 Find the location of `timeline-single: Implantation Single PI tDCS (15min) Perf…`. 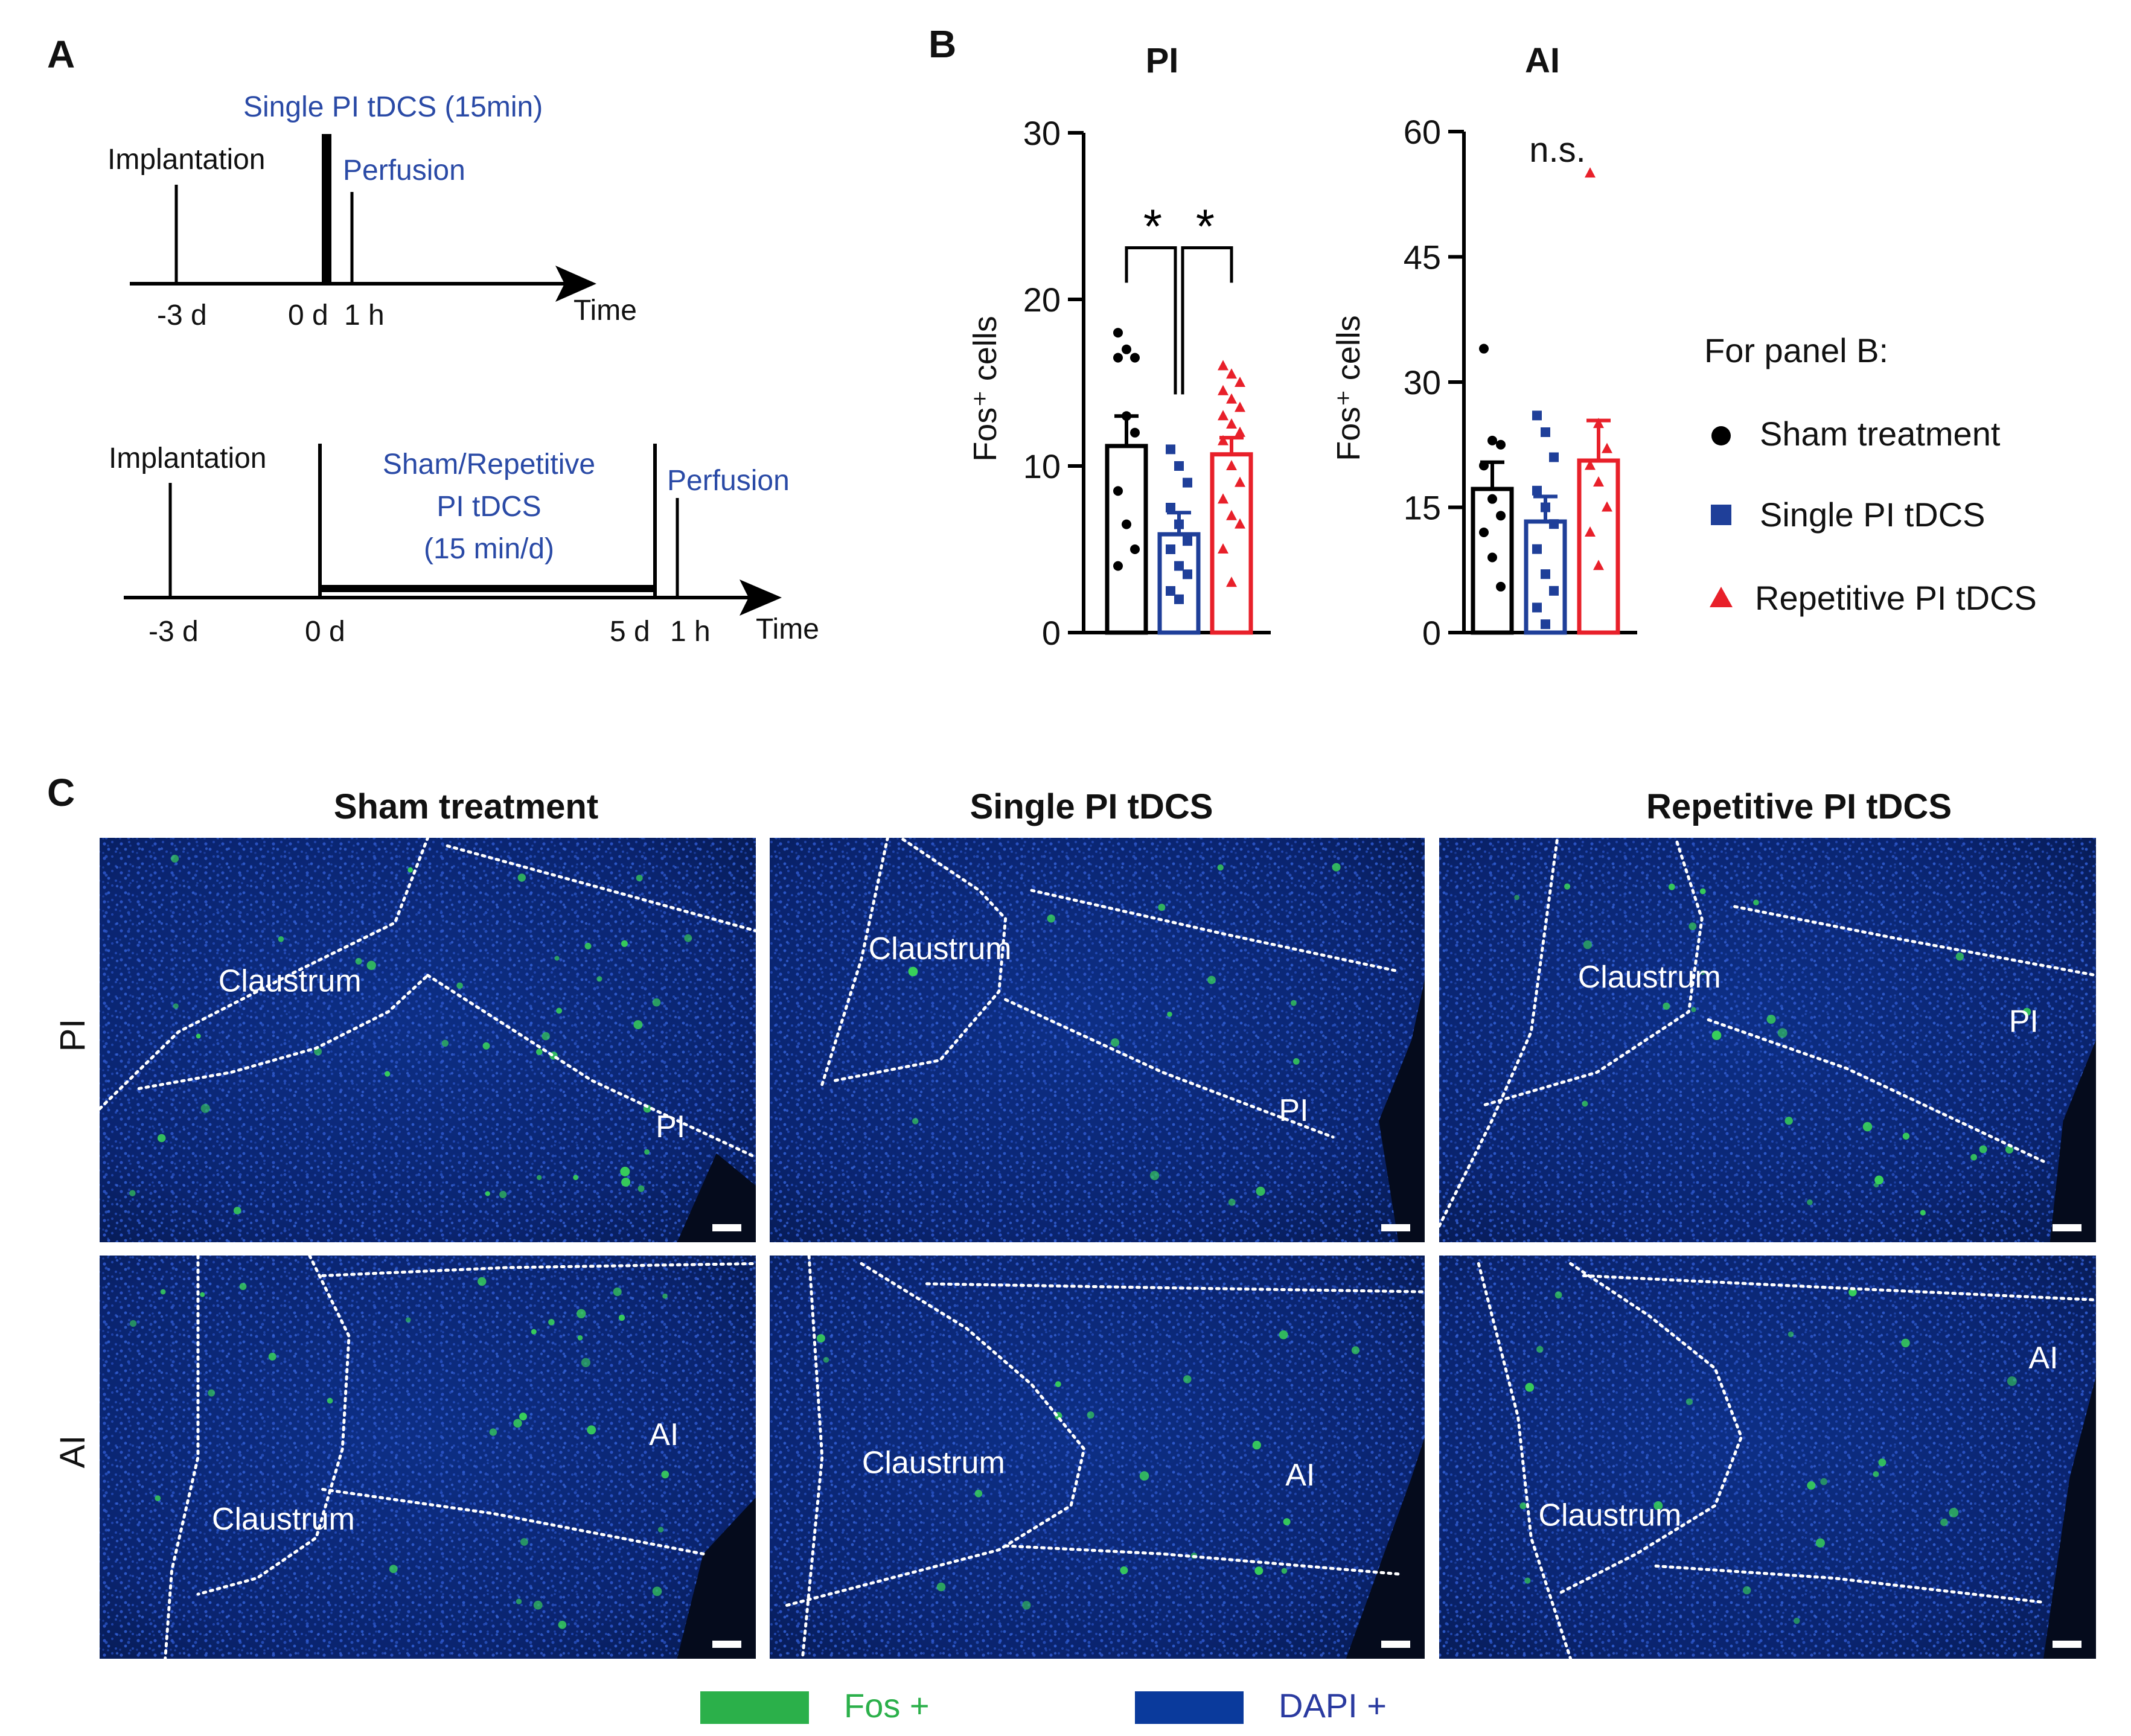

timeline-single: Implantation Single PI tDCS (15min) Perf… is located at coordinates (372, 211).